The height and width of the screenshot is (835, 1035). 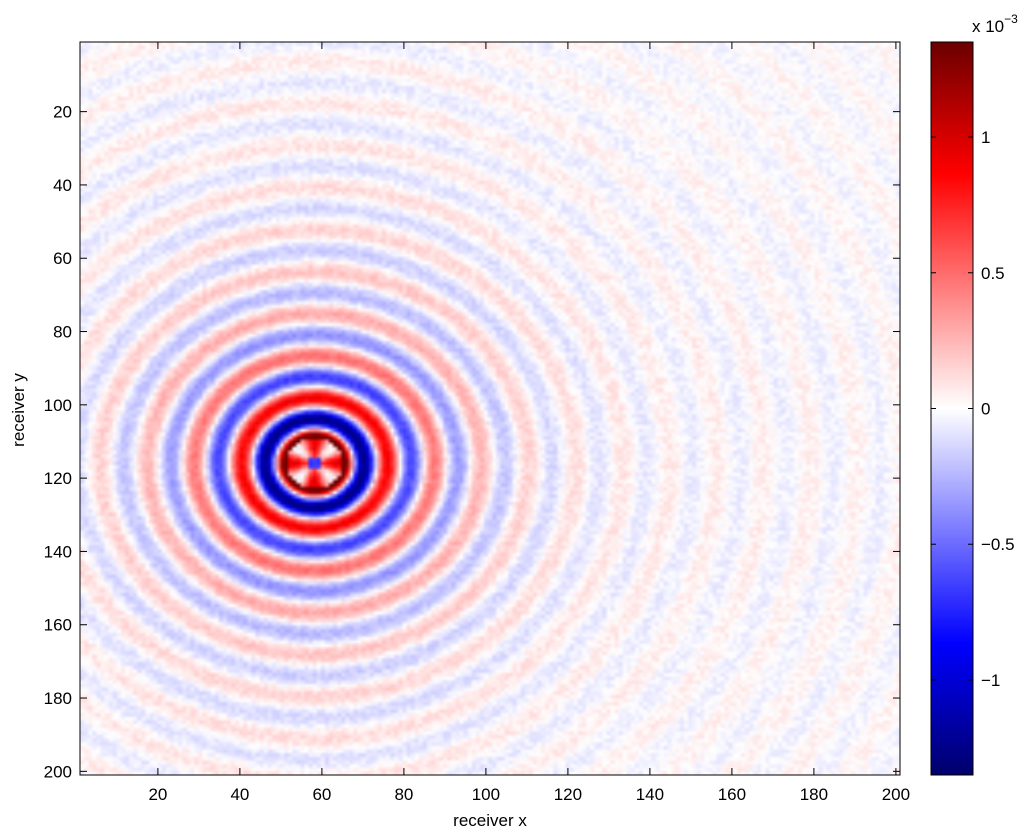 I want to click on y-axis-label: receiver y, so click(x=18, y=410).